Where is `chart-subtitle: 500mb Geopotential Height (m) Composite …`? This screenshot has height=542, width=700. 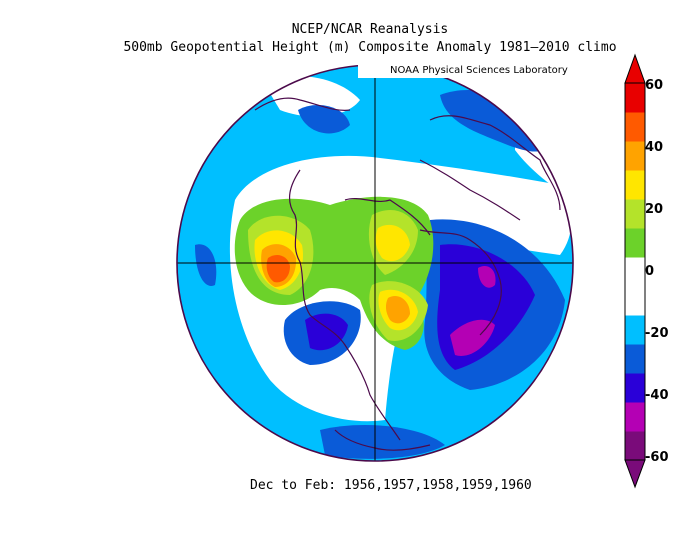
chart-subtitle: 500mb Geopotential Height (m) Composite … is located at coordinates (370, 47).